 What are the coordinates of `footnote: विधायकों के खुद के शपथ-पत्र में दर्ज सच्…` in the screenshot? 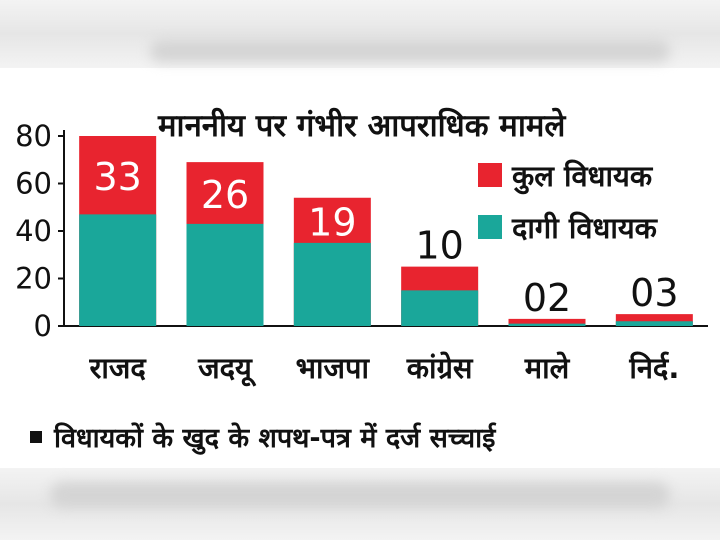 It's located at (262, 436).